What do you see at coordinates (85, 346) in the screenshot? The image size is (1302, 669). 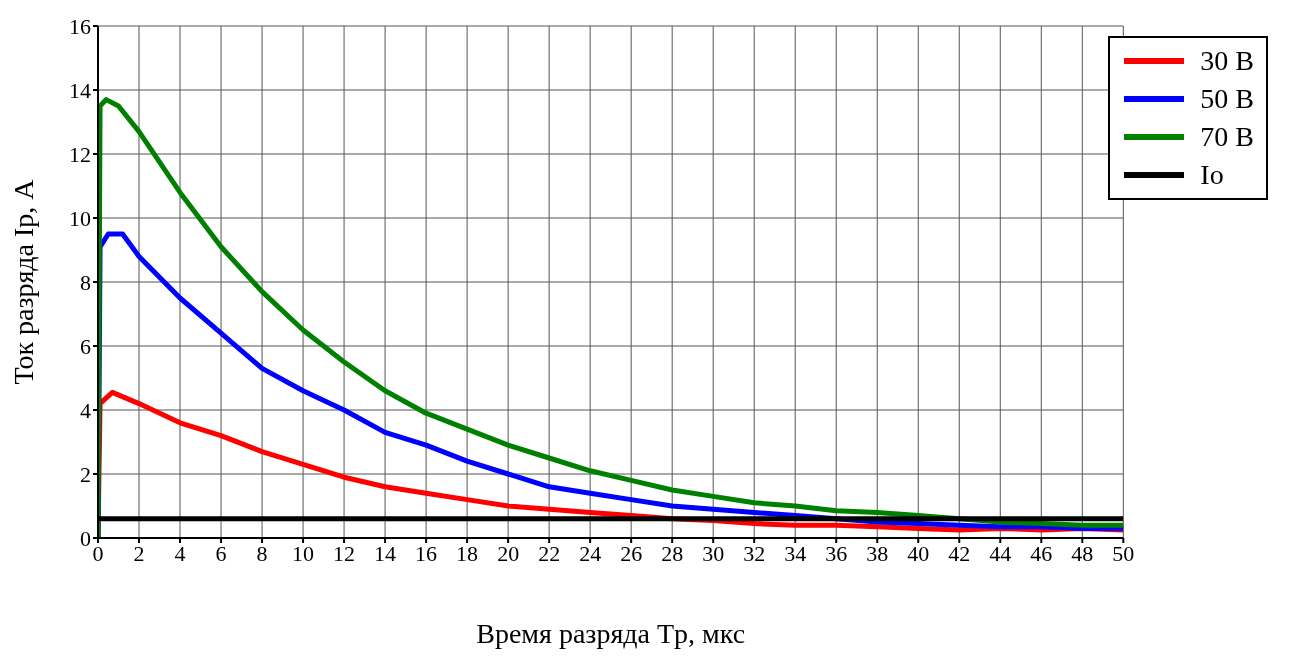 I see `y-tick-label: 6` at bounding box center [85, 346].